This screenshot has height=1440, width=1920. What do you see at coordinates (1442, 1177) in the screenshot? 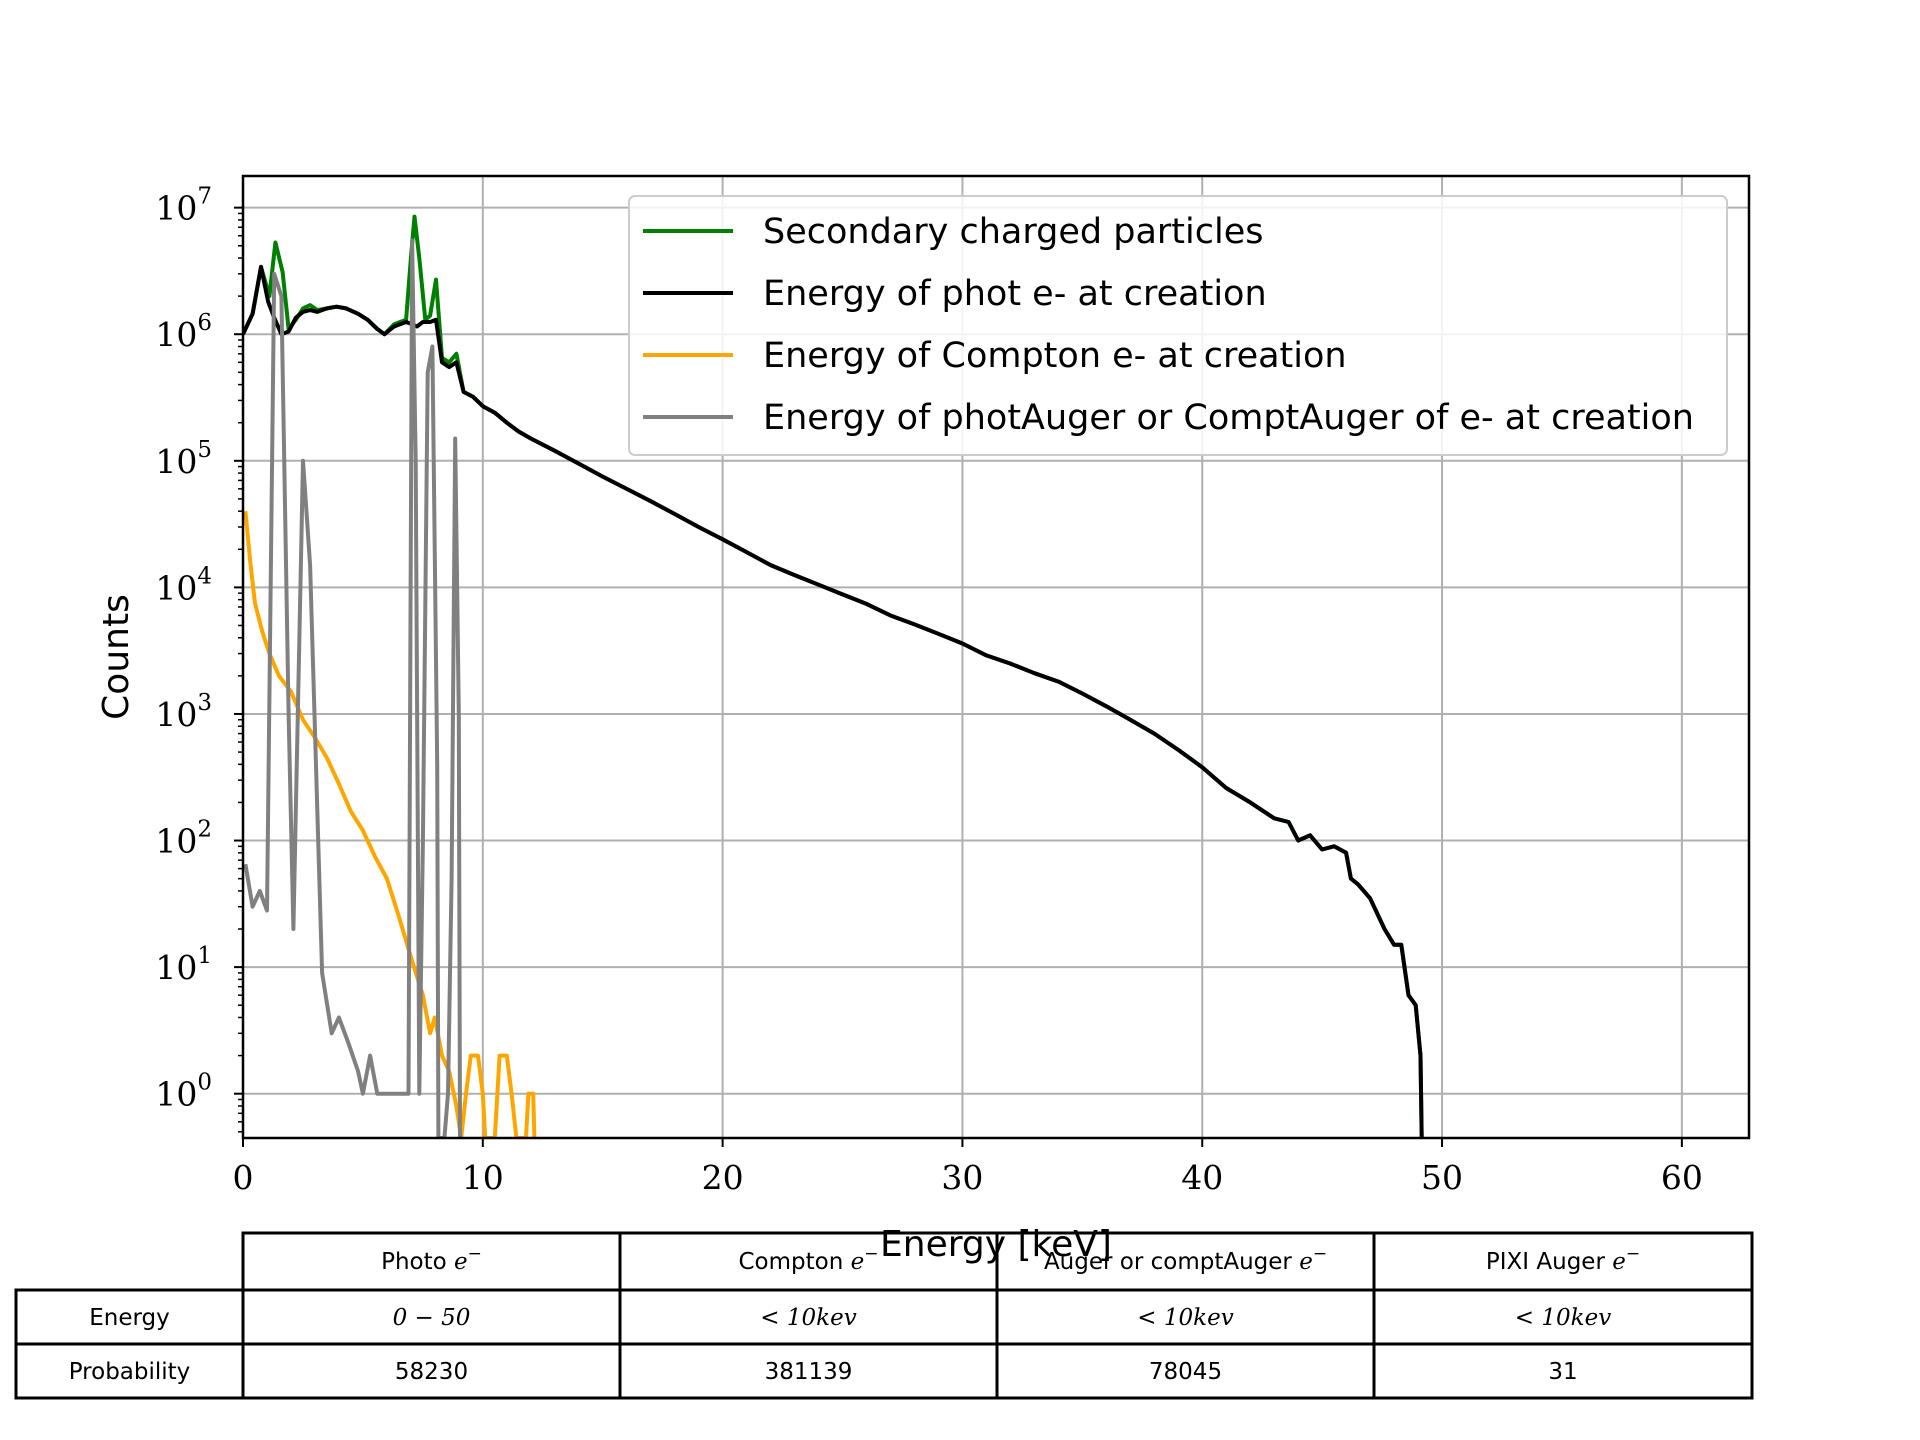
I see `x-tick-label: 50` at bounding box center [1442, 1177].